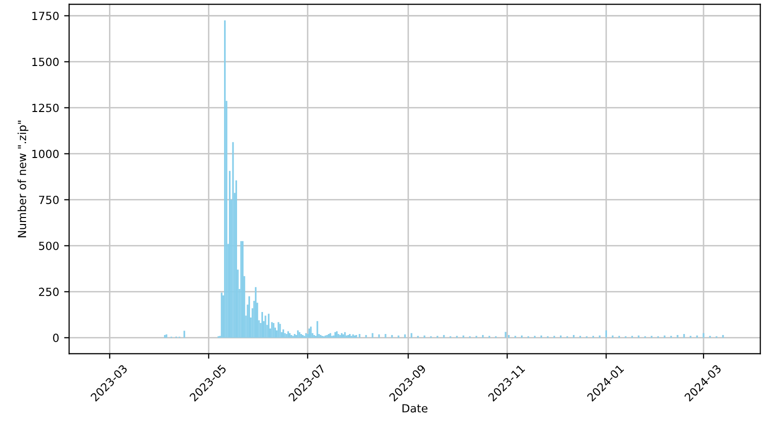  What do you see at coordinates (45, 62) in the screenshot?
I see `y-tick-label: 1500` at bounding box center [45, 62].